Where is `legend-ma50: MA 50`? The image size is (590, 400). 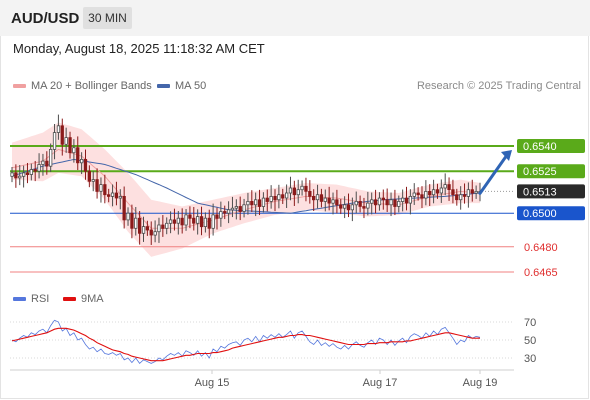 legend-ma50: MA 50 is located at coordinates (181, 86).